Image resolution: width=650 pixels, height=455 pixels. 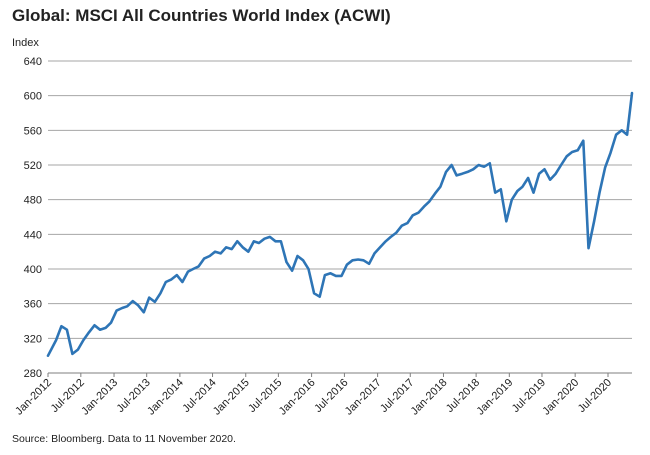 What do you see at coordinates (33, 235) in the screenshot?
I see `y-tick-label: 440` at bounding box center [33, 235].